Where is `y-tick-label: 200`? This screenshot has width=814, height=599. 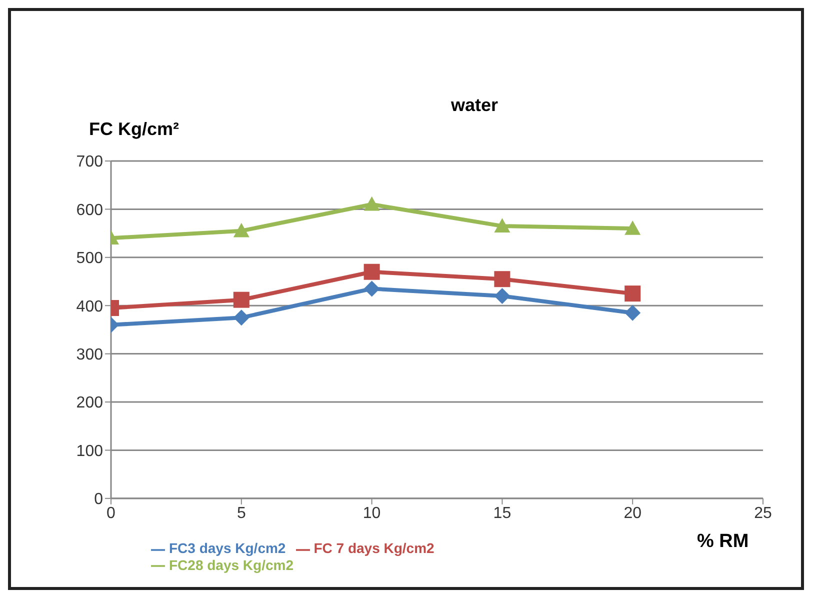 y-tick-label: 200 is located at coordinates (90, 403).